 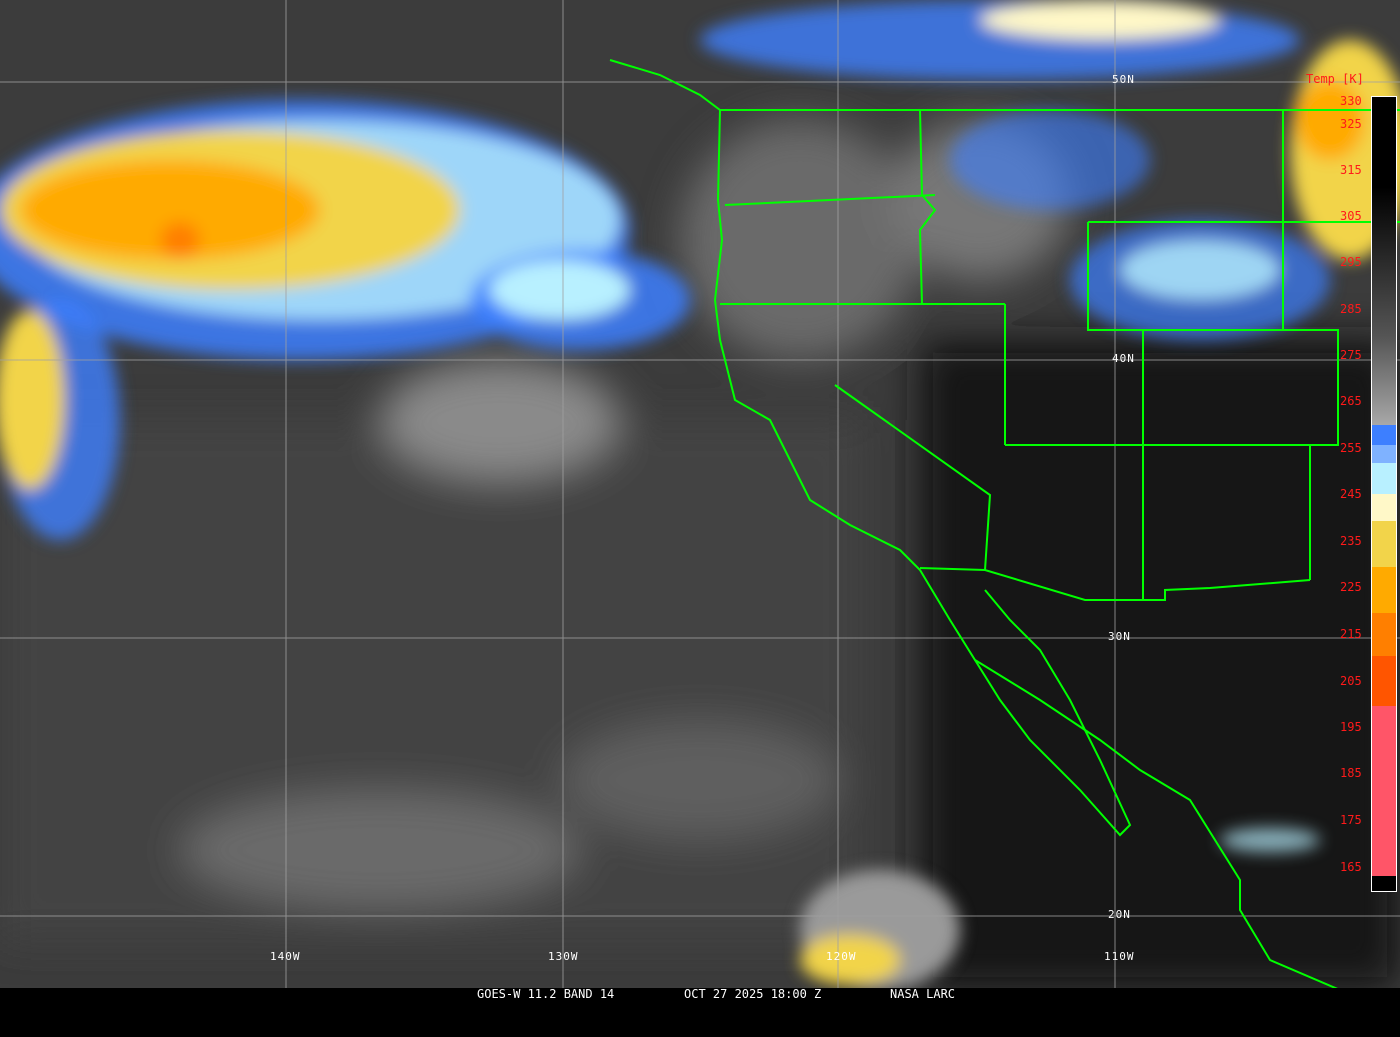 I want to click on caption-datetime: OCT 27 2025 18:00 Z, so click(x=753, y=994).